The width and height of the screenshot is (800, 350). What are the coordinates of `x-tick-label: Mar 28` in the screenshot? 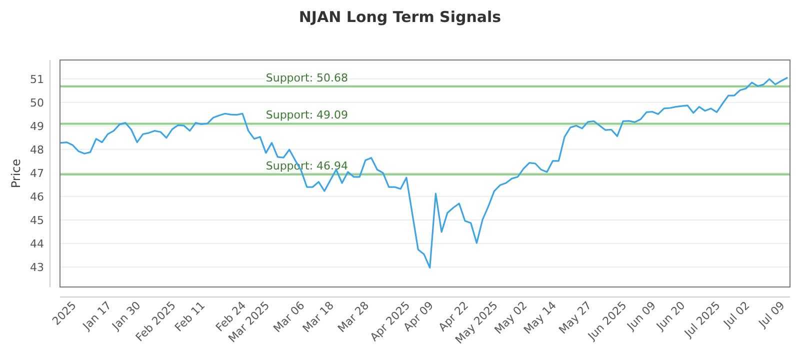 It's located at (353, 317).